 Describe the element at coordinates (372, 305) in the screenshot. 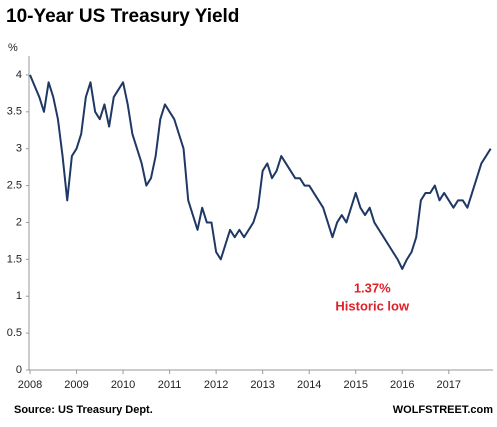

I see `annotation-text: Historic low` at that location.